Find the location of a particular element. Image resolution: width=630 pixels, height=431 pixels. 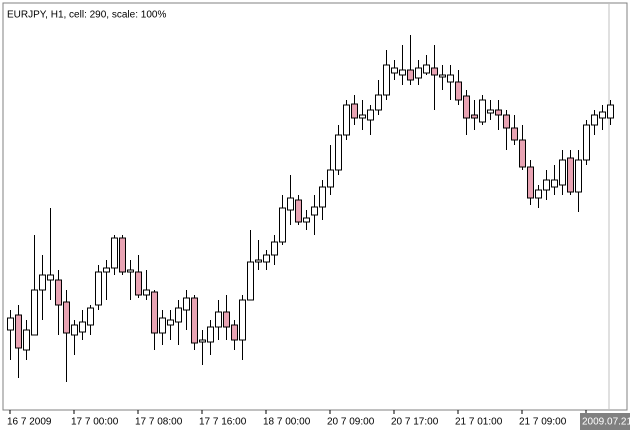

x-tick-label: 20 7 09:00 is located at coordinates (351, 422).